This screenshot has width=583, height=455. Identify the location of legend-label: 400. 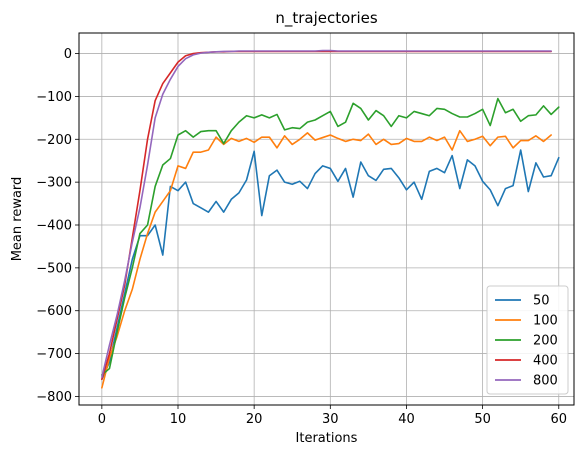
(545, 361).